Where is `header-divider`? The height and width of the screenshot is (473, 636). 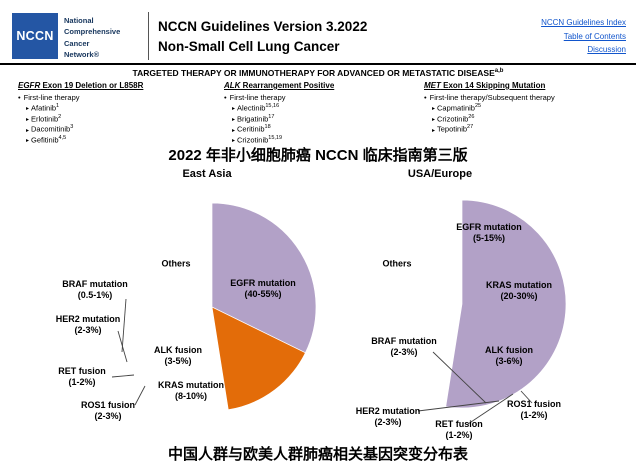
header-divider is located at coordinates (148, 36).